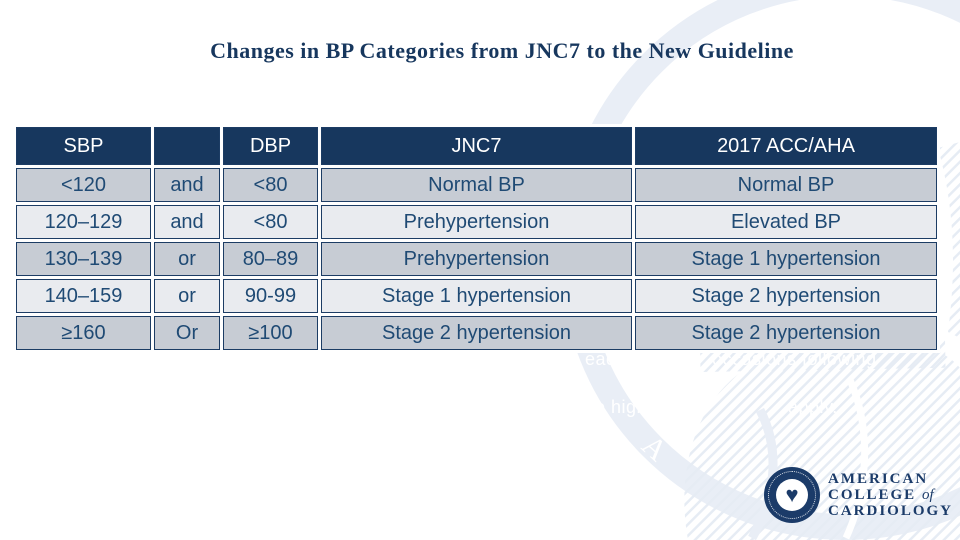 The height and width of the screenshot is (540, 960). What do you see at coordinates (270, 259) in the screenshot?
I see `cell-dbp: 80–89` at bounding box center [270, 259].